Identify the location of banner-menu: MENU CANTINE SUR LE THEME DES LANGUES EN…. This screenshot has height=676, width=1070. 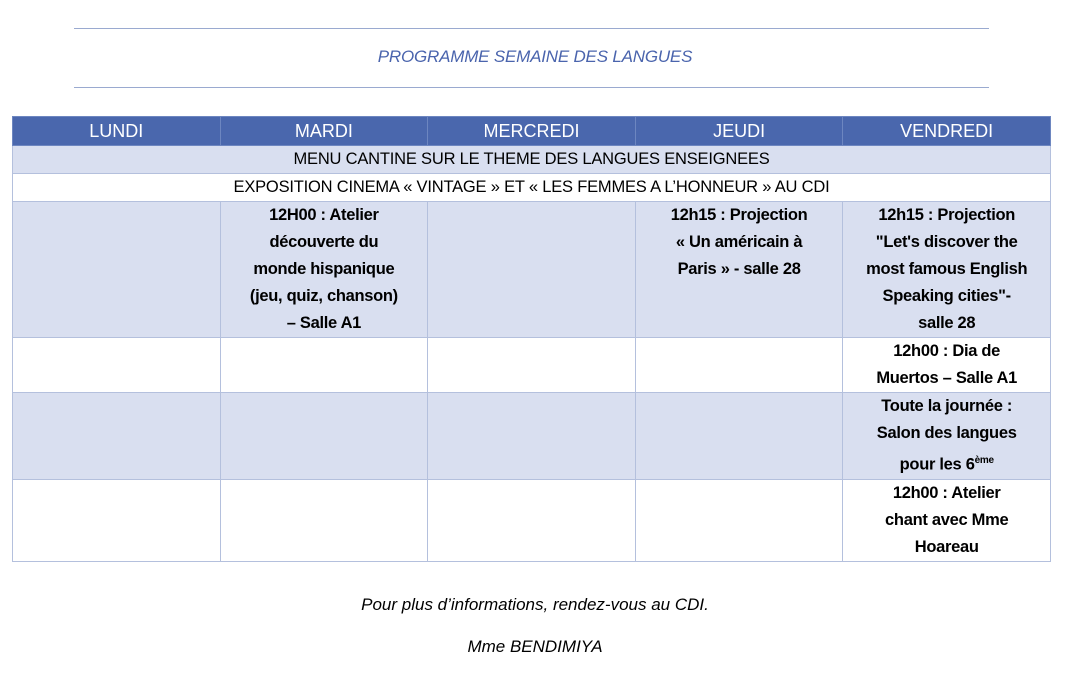
(531, 159).